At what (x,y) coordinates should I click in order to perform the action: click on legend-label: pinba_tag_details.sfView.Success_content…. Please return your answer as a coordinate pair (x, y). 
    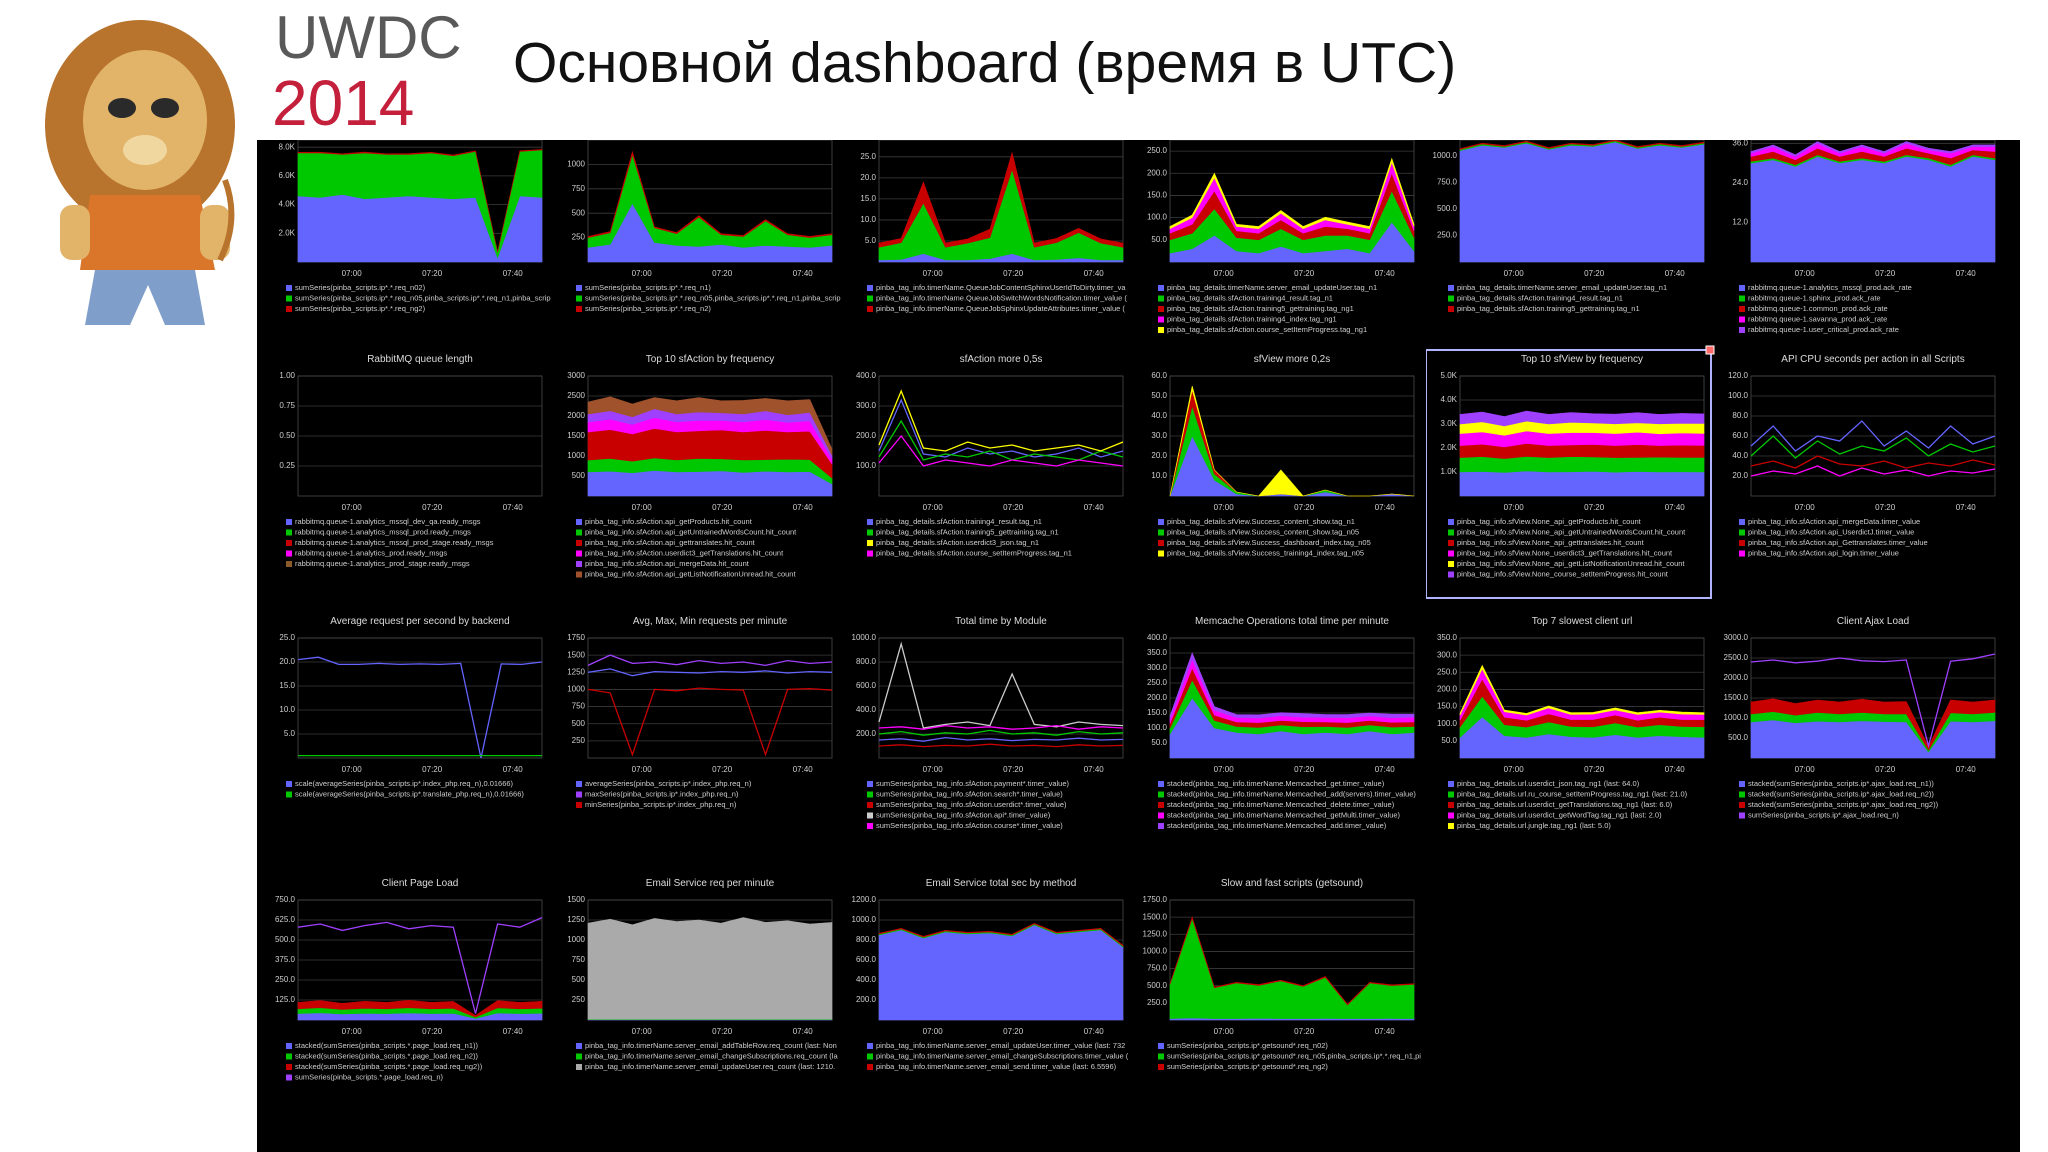
    Looking at the image, I should click on (1261, 521).